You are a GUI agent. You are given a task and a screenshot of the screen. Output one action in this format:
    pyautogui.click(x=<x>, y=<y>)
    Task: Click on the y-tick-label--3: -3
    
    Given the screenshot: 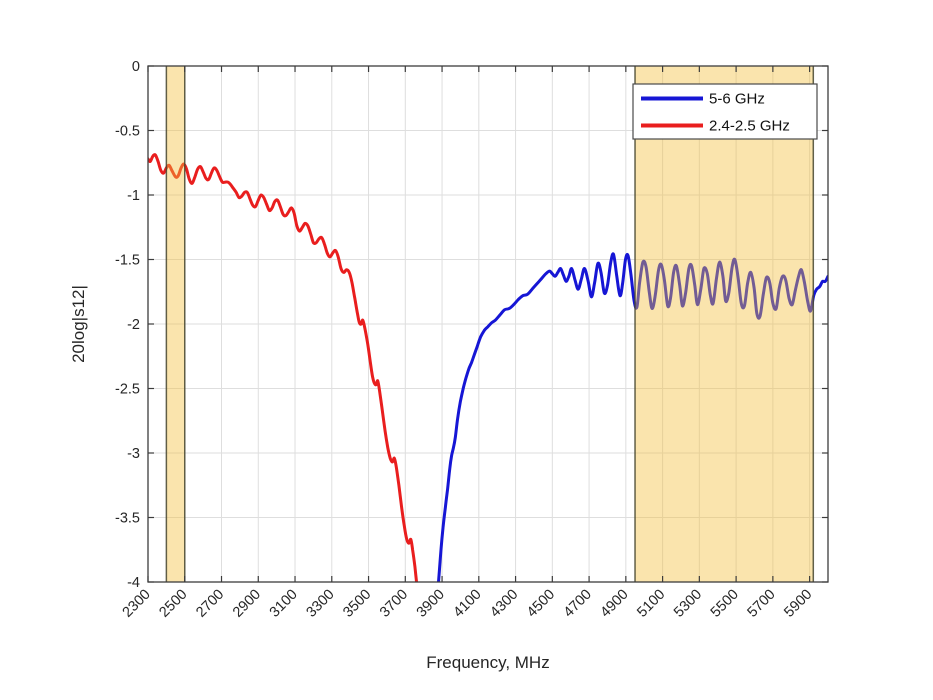 What is the action you would take?
    pyautogui.click(x=133, y=454)
    